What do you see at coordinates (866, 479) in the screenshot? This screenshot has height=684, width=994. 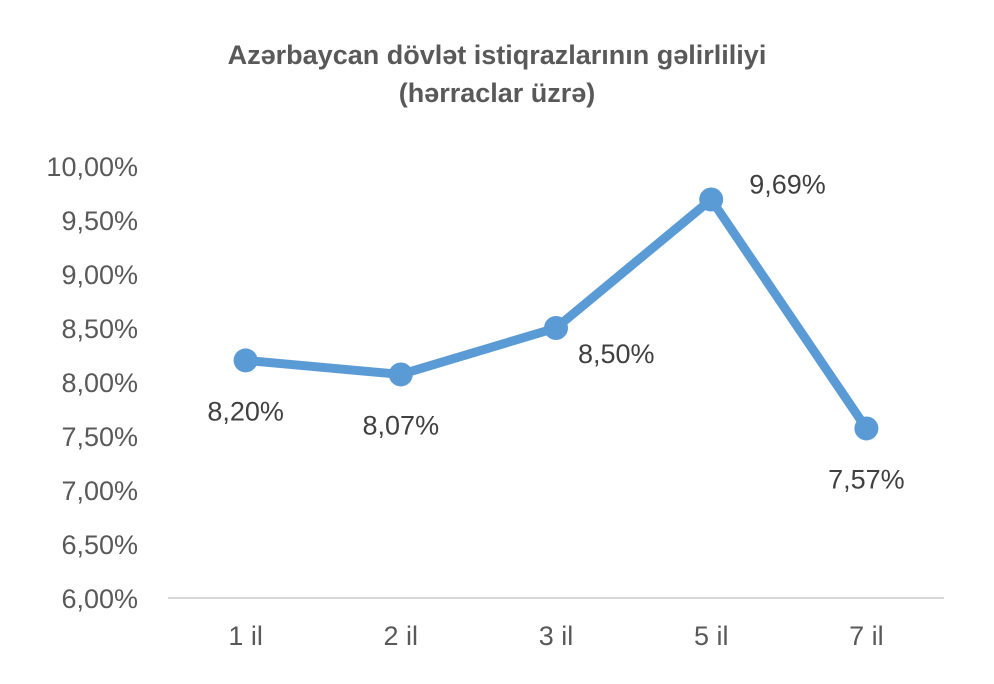 I see `data-label: 7,57%` at bounding box center [866, 479].